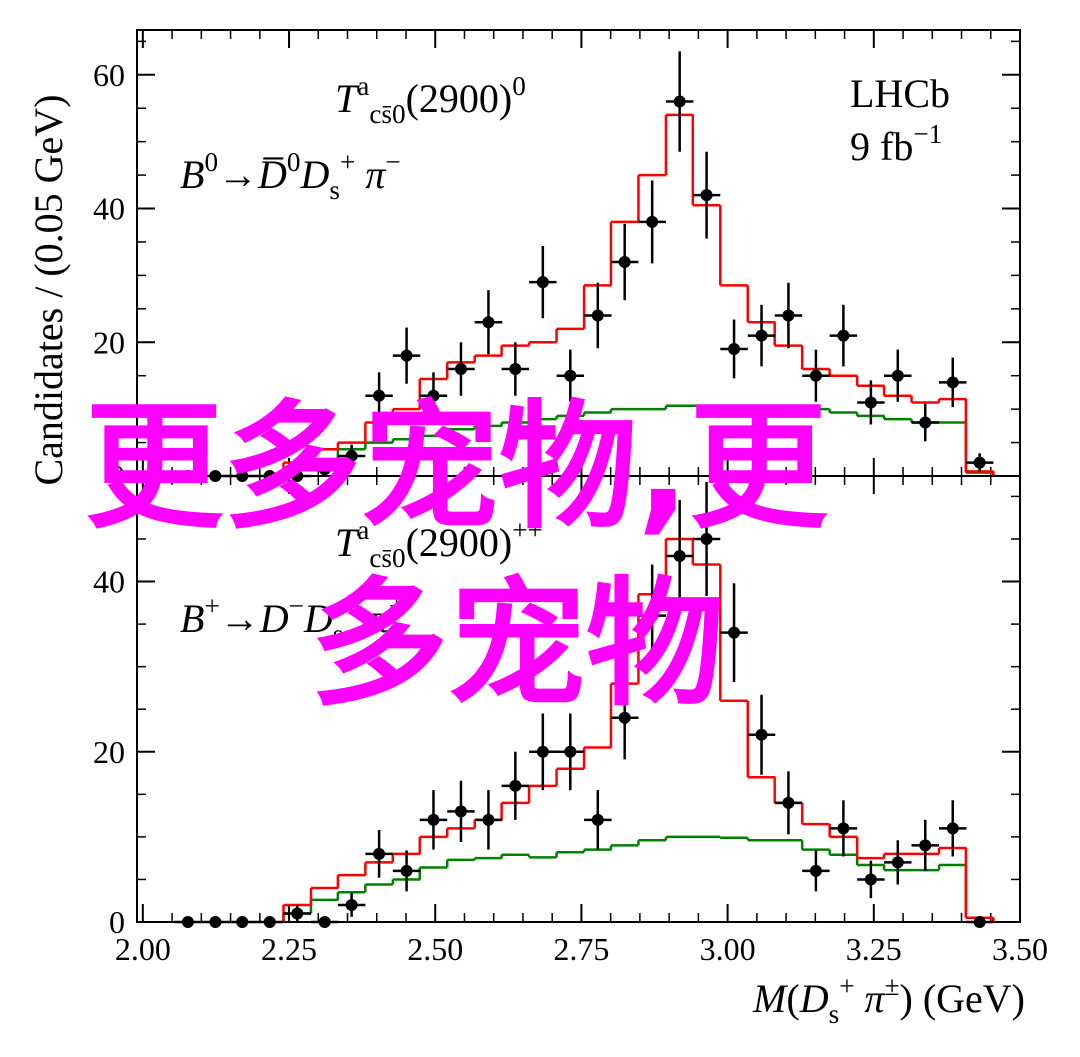 This screenshot has width=1080, height=1057. I want to click on text-part: M, so click(770, 998).